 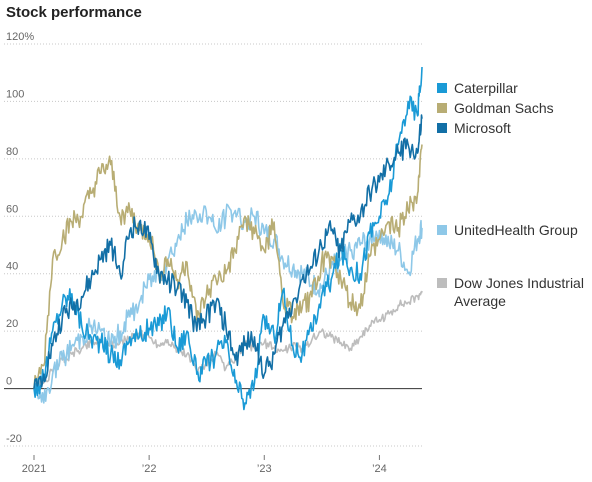 What do you see at coordinates (442, 230) in the screenshot?
I see `legend-swatch-unitedhealth-group` at bounding box center [442, 230].